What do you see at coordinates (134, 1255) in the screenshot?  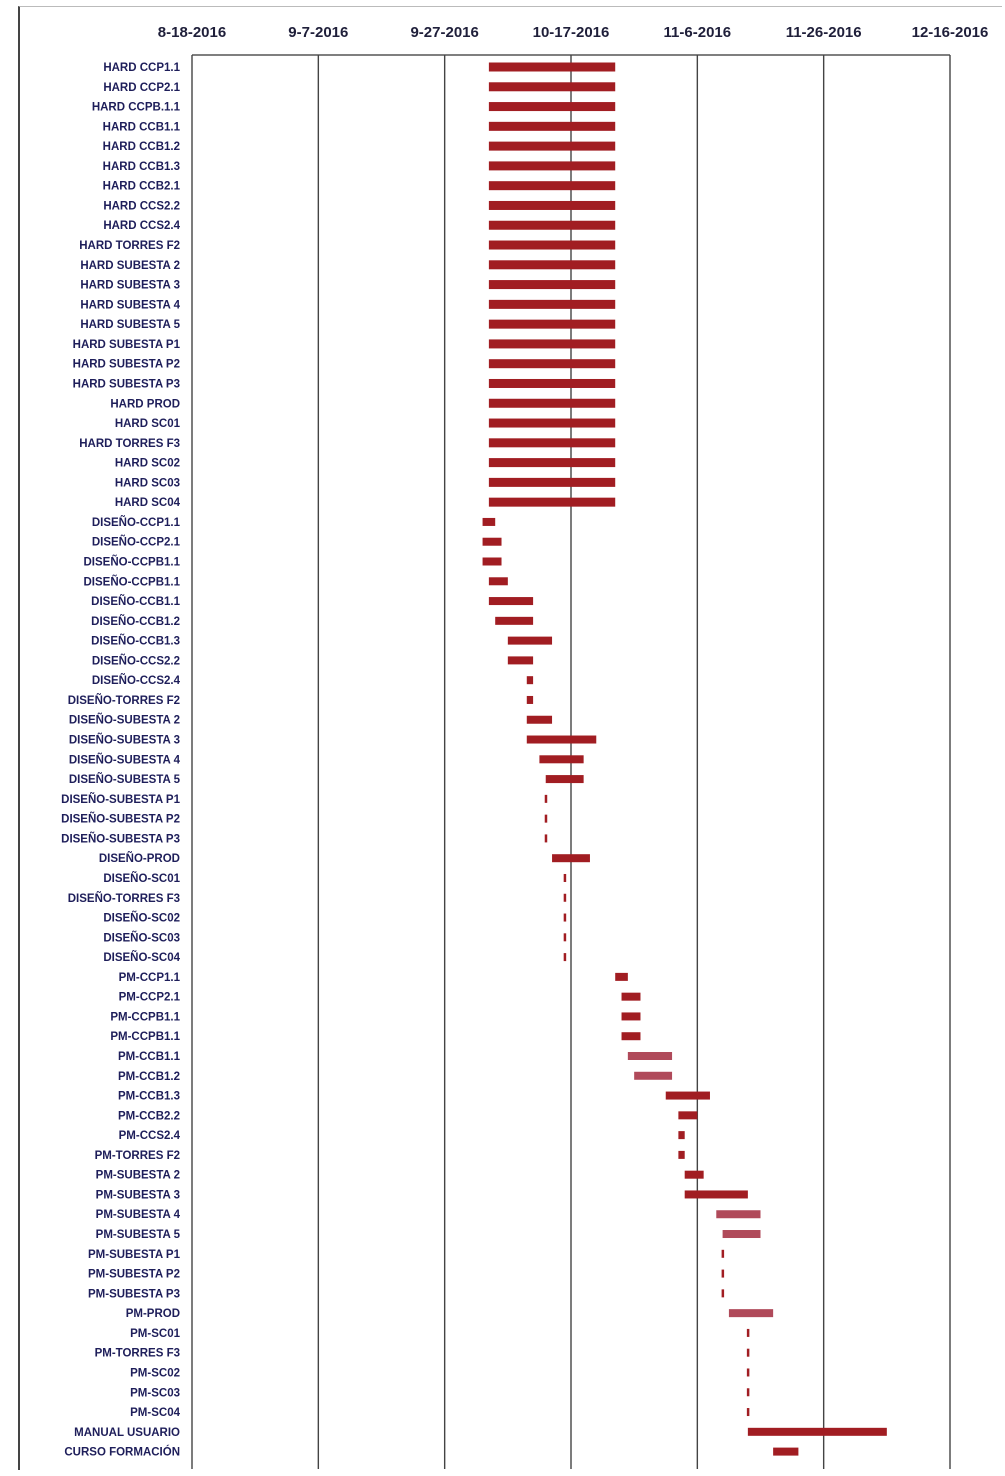 I see `task-label: PM-SUBESTA P1` at bounding box center [134, 1255].